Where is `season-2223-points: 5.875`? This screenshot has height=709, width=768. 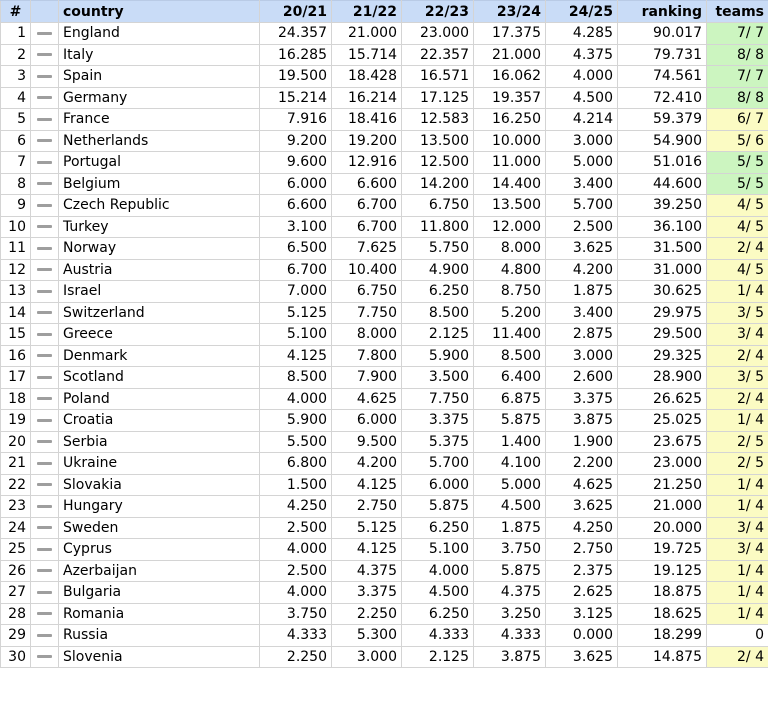
season-2223-points: 5.875 is located at coordinates (437, 506).